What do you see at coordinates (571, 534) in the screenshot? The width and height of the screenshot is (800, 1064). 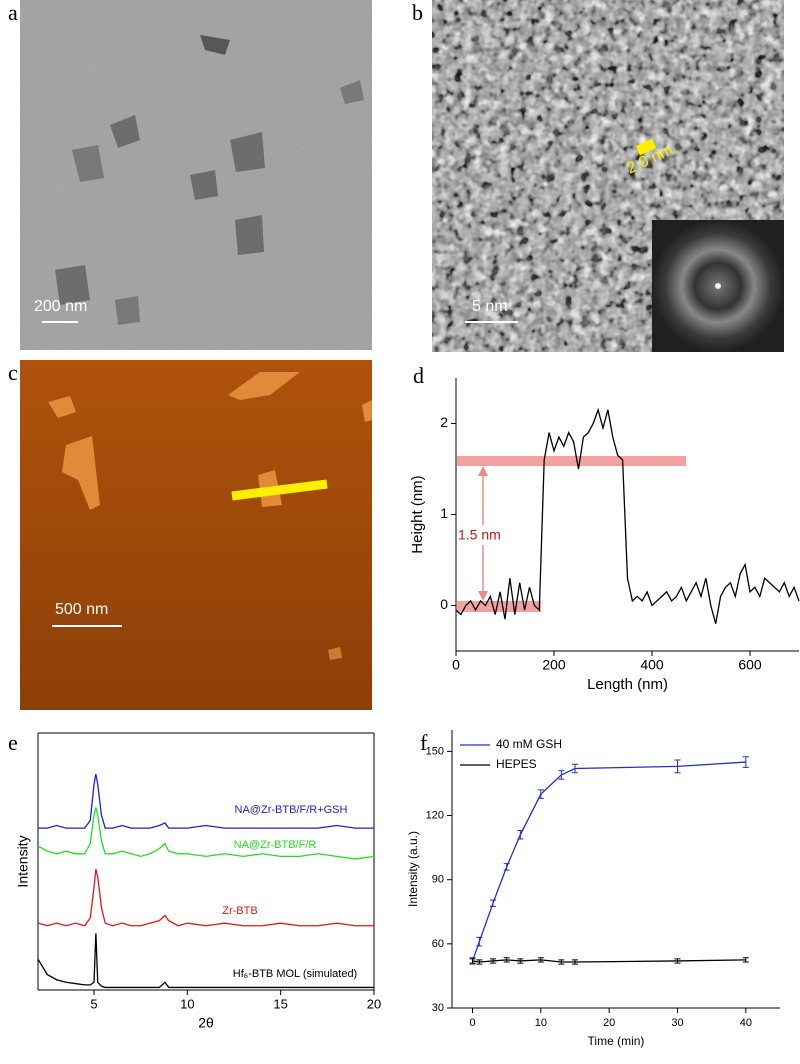 I see `height-guides` at bounding box center [571, 534].